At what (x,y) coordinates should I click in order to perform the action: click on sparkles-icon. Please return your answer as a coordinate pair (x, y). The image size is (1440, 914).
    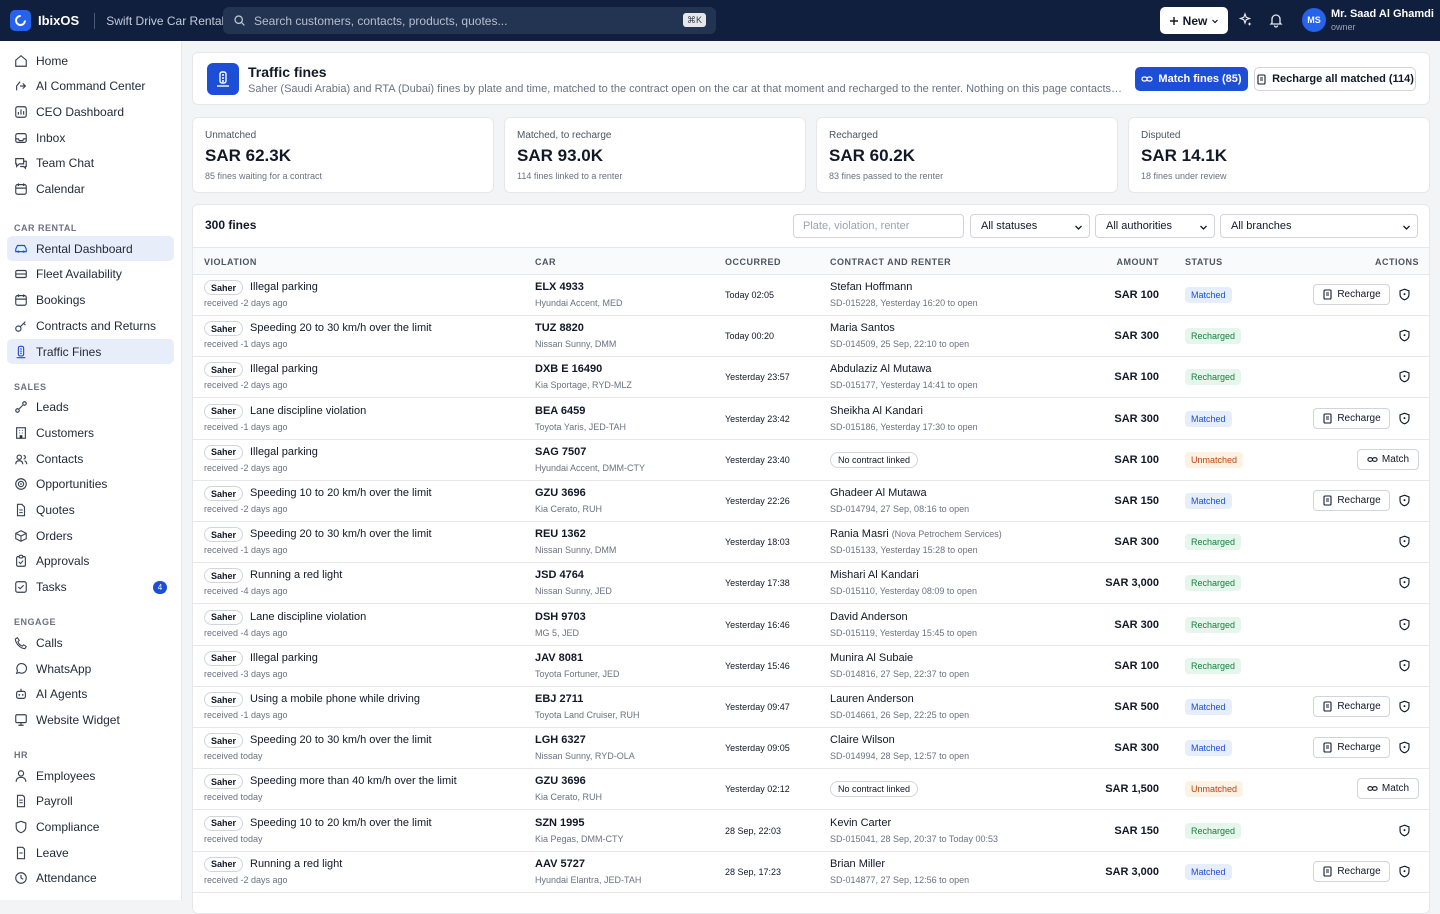
    Looking at the image, I should click on (1245, 20).